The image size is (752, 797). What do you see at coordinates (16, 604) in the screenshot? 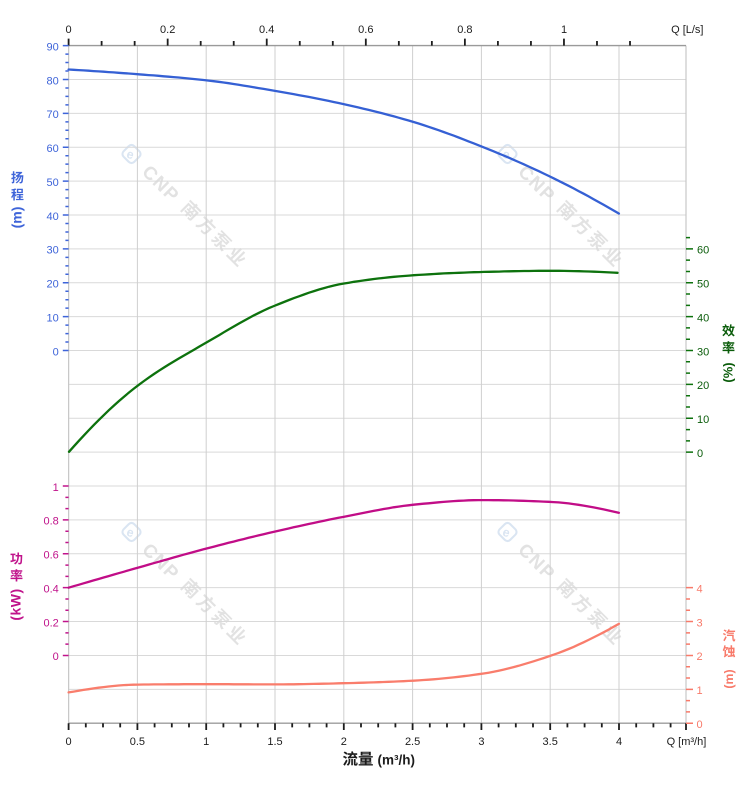
I see `svg-text: (kW)` at bounding box center [16, 604].